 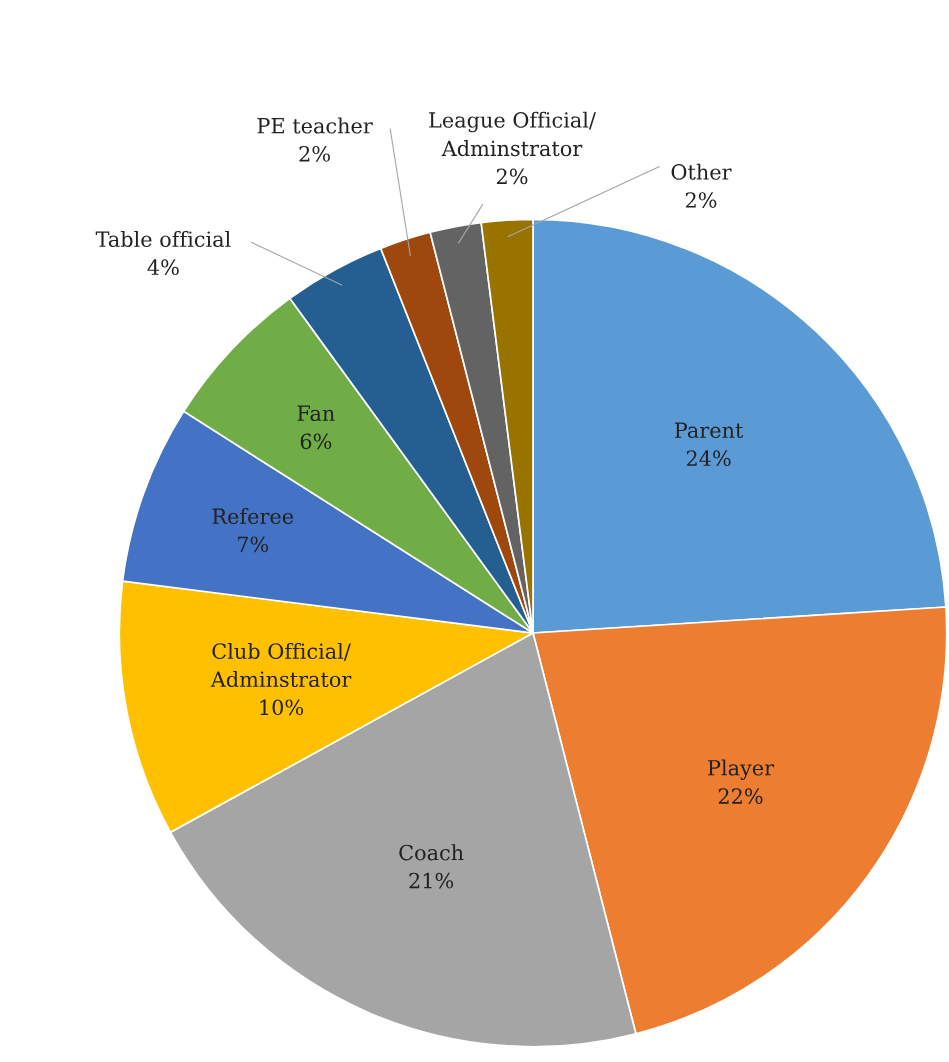 I want to click on data-label: 4%, so click(x=163, y=267).